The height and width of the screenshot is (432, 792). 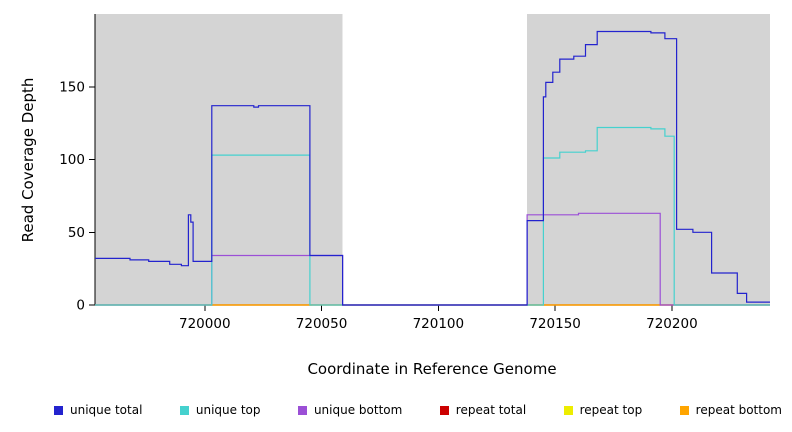 I want to click on x-axis-title: Coordinate in Reference Genome, so click(x=432, y=369).